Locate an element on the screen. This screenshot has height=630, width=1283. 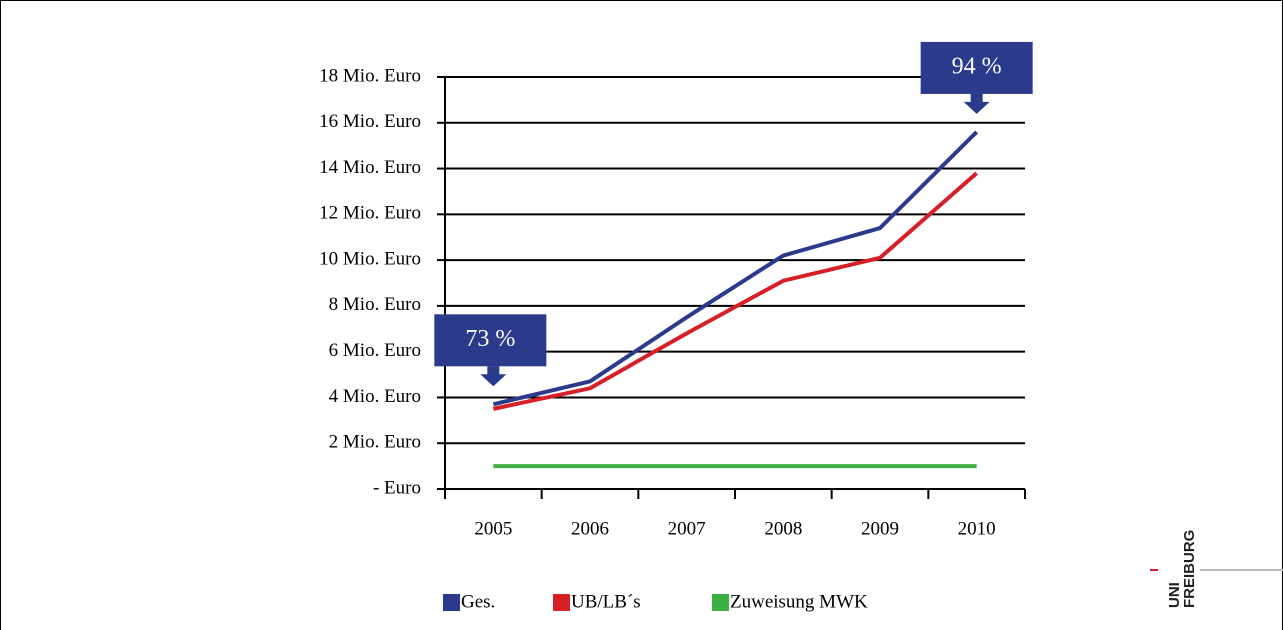
annotation-text: 73 % is located at coordinates (490, 339).